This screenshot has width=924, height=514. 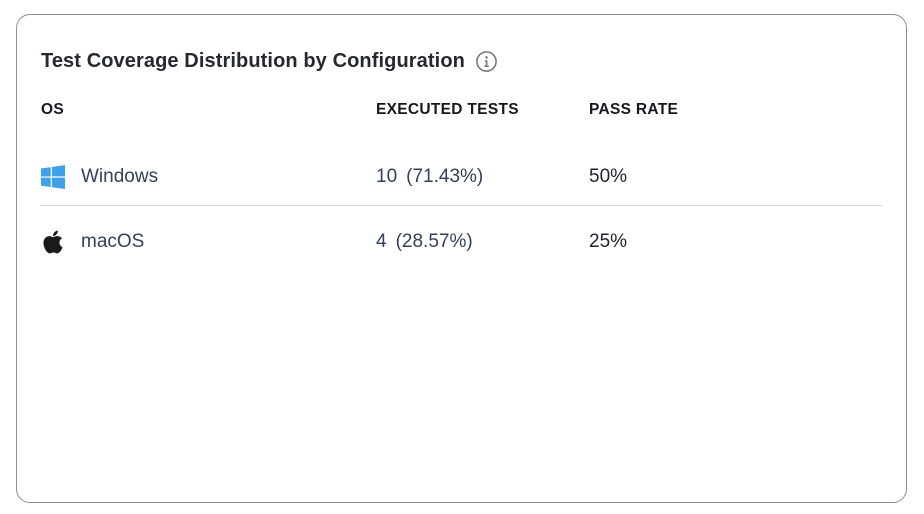 What do you see at coordinates (608, 241) in the screenshot?
I see `pass-rate-cell: 25%` at bounding box center [608, 241].